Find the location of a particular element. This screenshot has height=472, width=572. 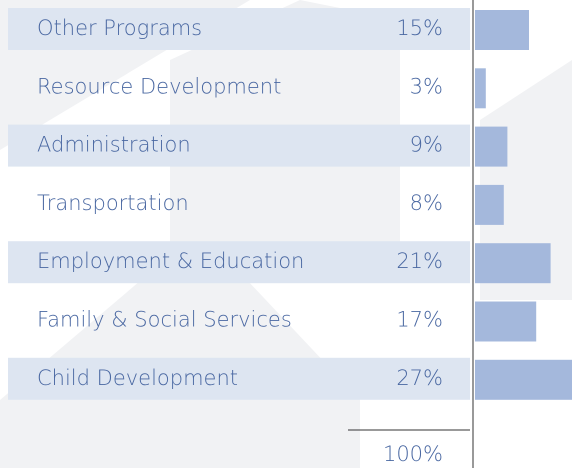

value-label: 17% is located at coordinates (419, 320).